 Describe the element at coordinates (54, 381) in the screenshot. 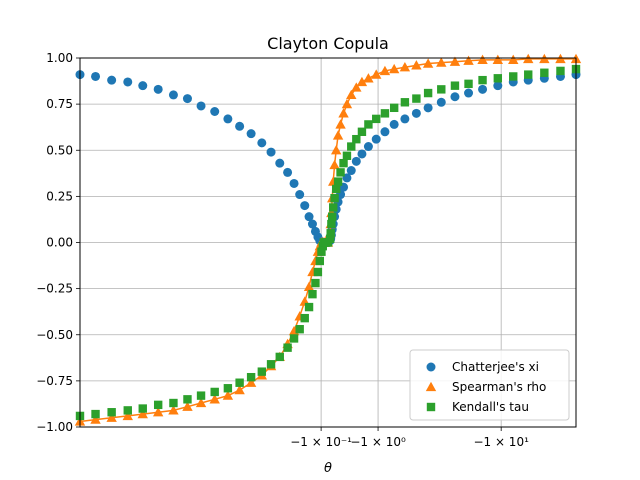

I see `y-tick-label: −0.75` at that location.